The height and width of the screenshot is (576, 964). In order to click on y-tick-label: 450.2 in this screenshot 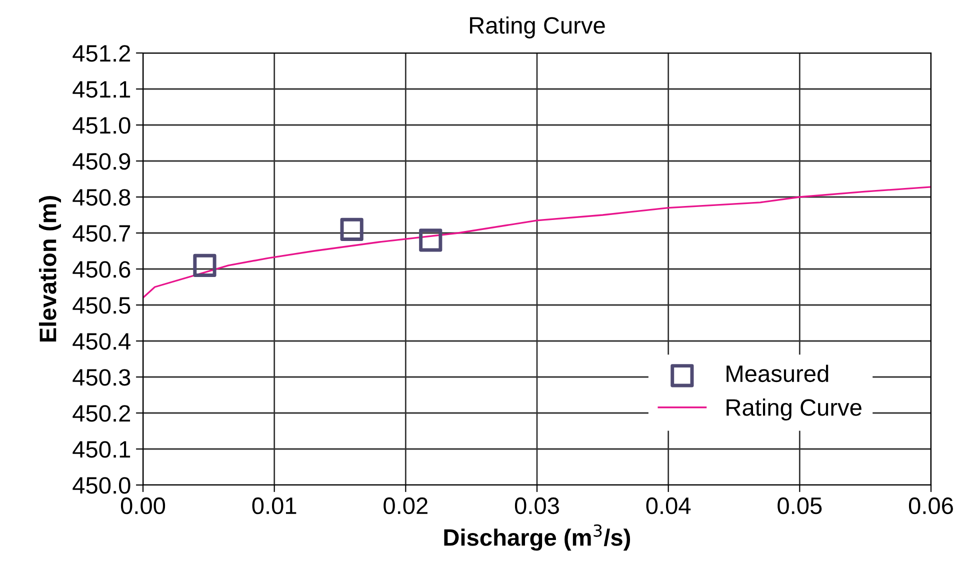, I will do `click(101, 413)`.